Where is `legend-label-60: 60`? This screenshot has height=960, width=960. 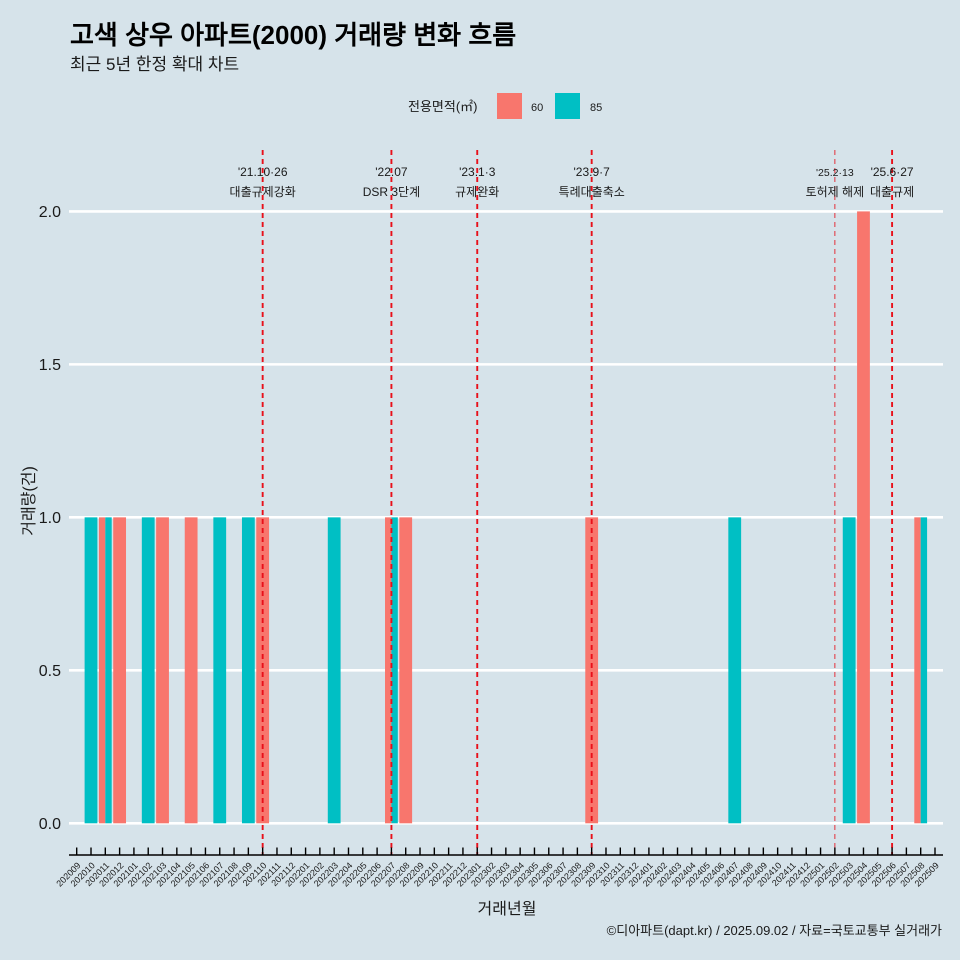
legend-label-60: 60 is located at coordinates (537, 108).